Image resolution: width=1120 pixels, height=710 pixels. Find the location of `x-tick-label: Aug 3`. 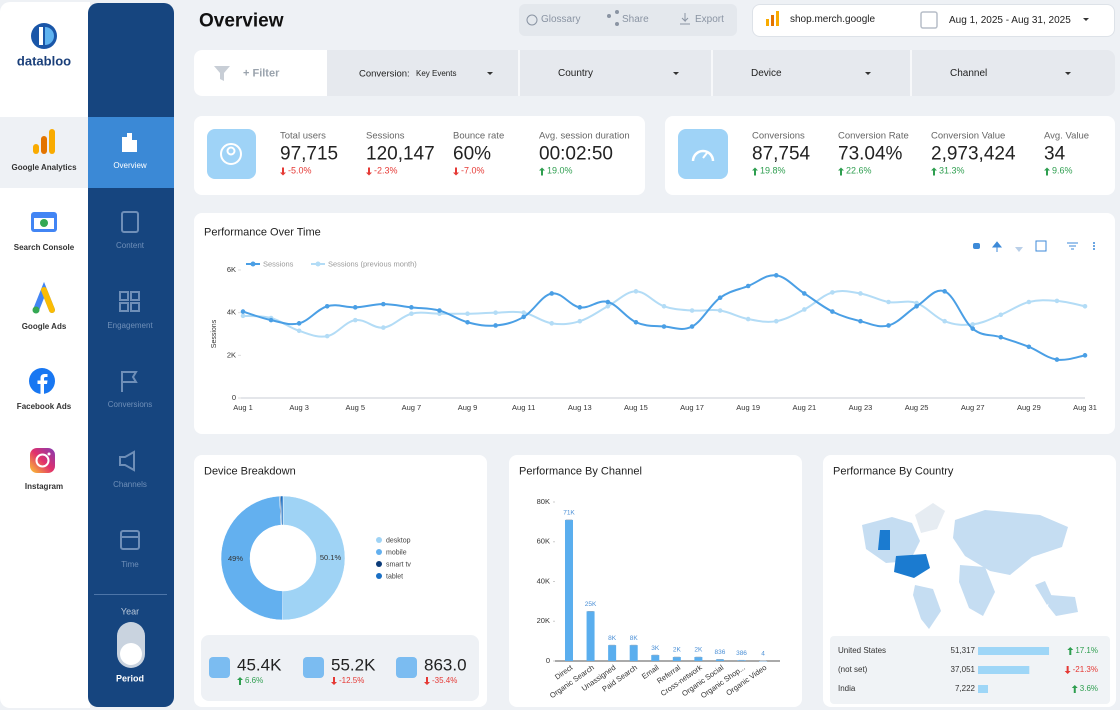

x-tick-label: Aug 3 is located at coordinates (299, 407).